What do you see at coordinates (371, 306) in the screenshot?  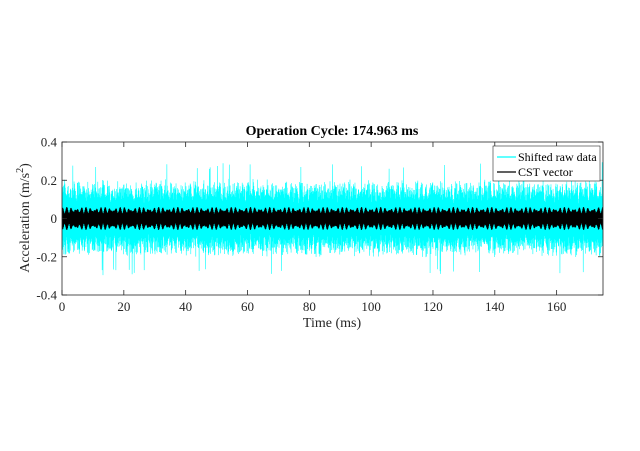 I see `x-tick-label: 100` at bounding box center [371, 306].